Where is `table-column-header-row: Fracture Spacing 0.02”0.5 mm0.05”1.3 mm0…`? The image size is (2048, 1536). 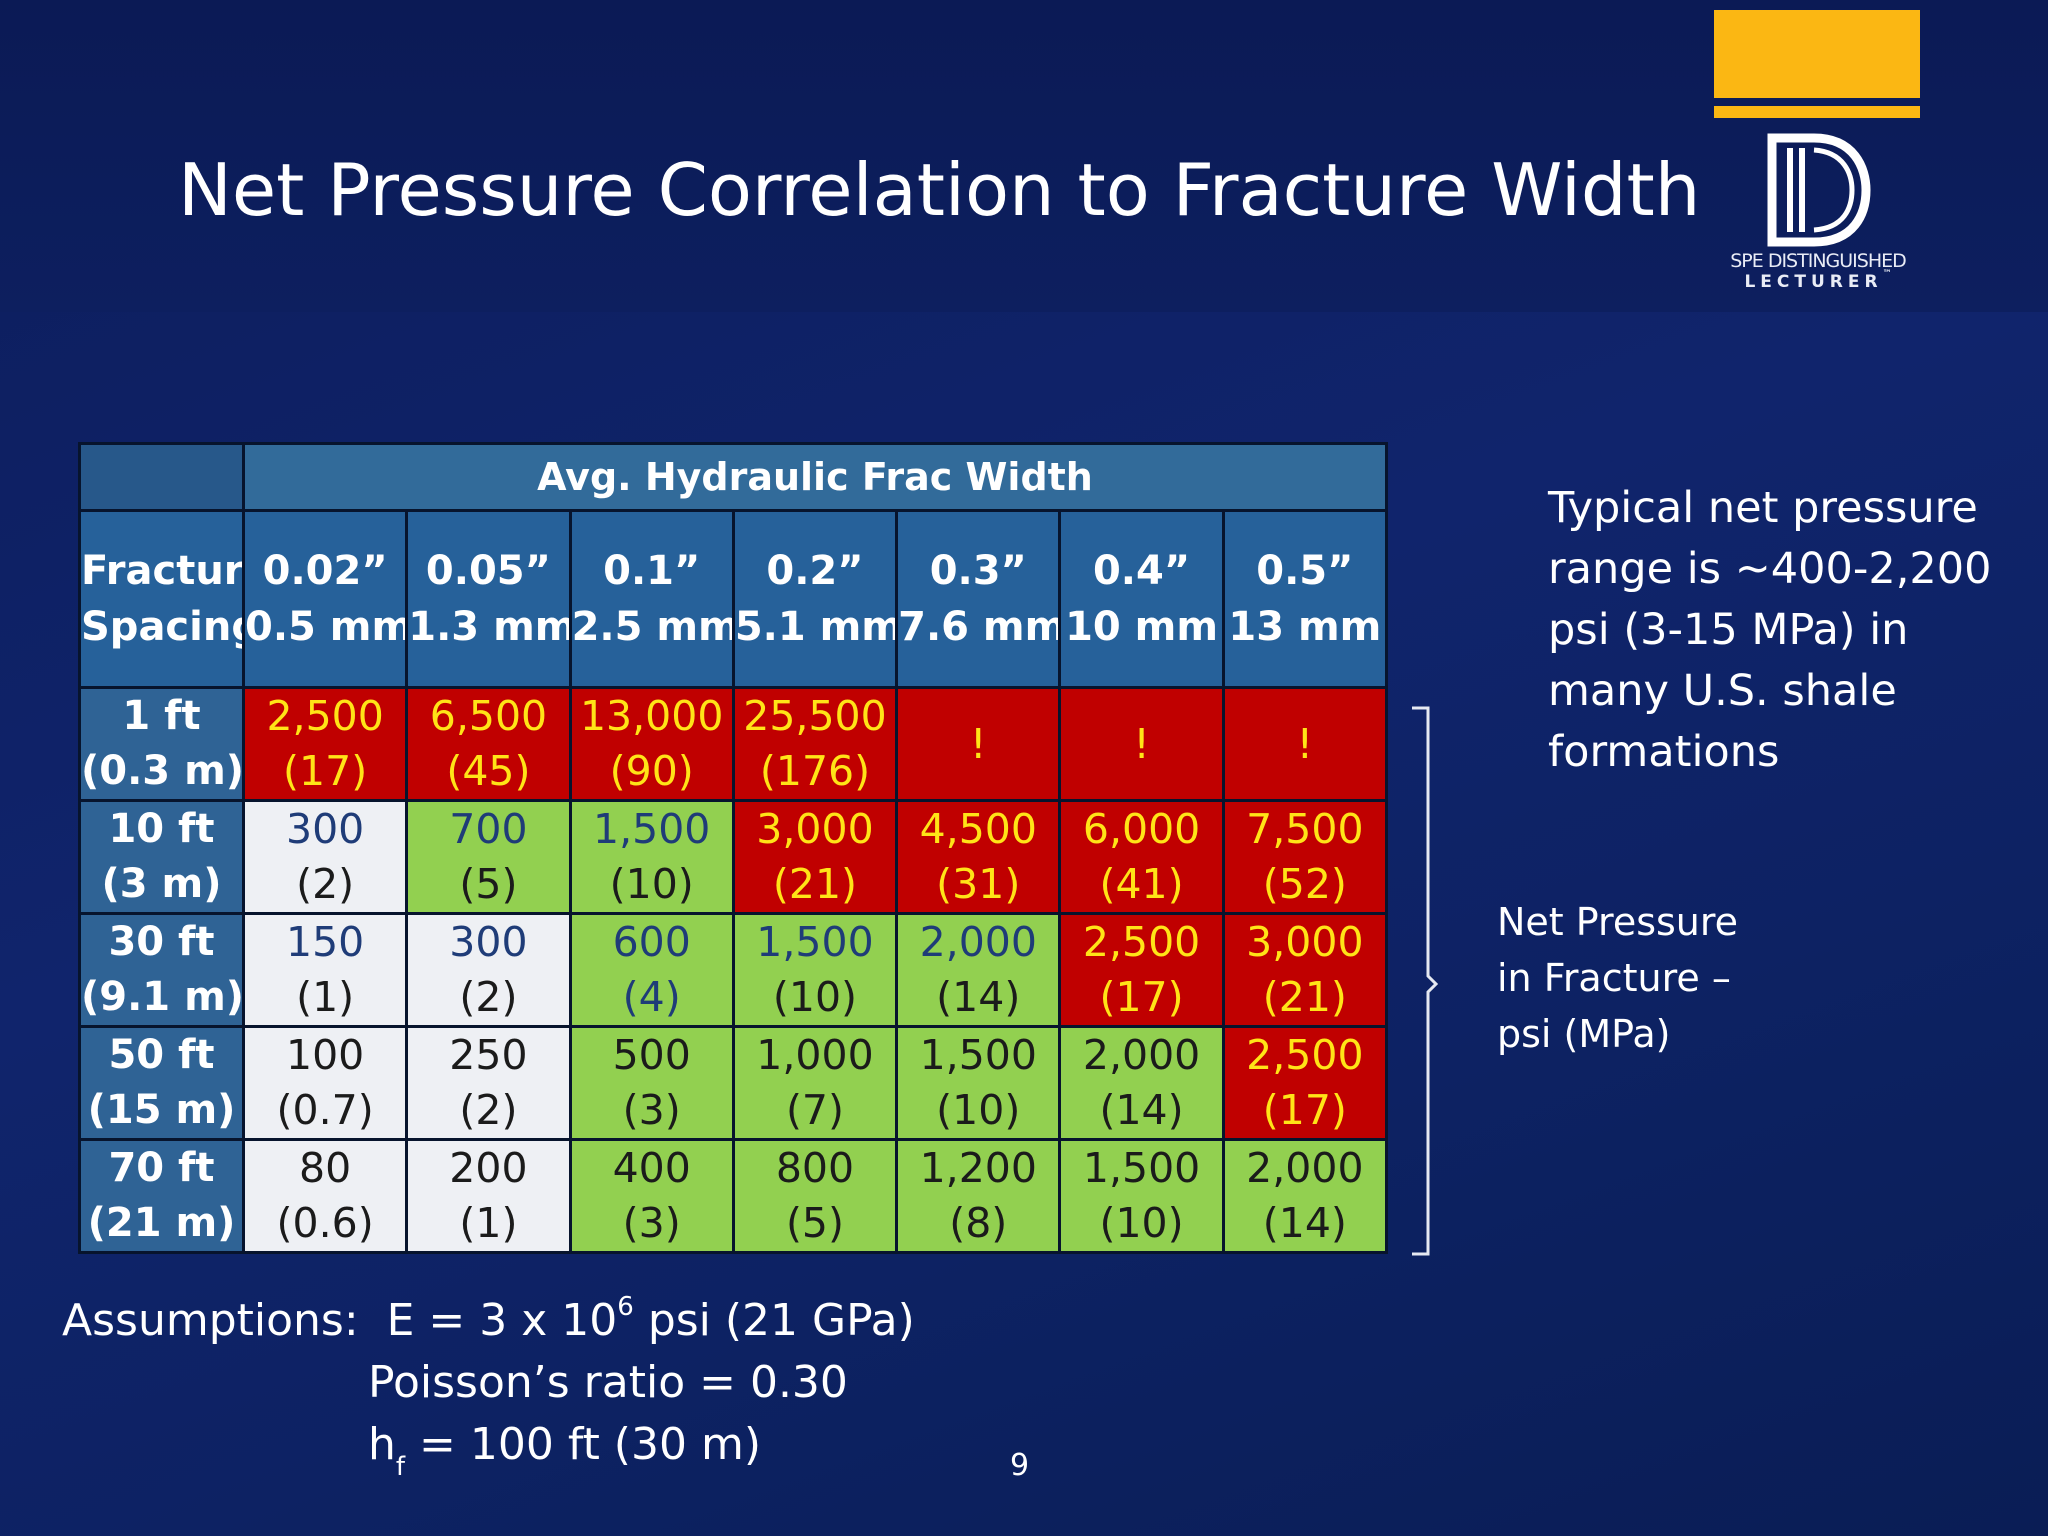 table-column-header-row: Fracture Spacing 0.02”0.5 mm0.05”1.3 mm0… is located at coordinates (733, 599).